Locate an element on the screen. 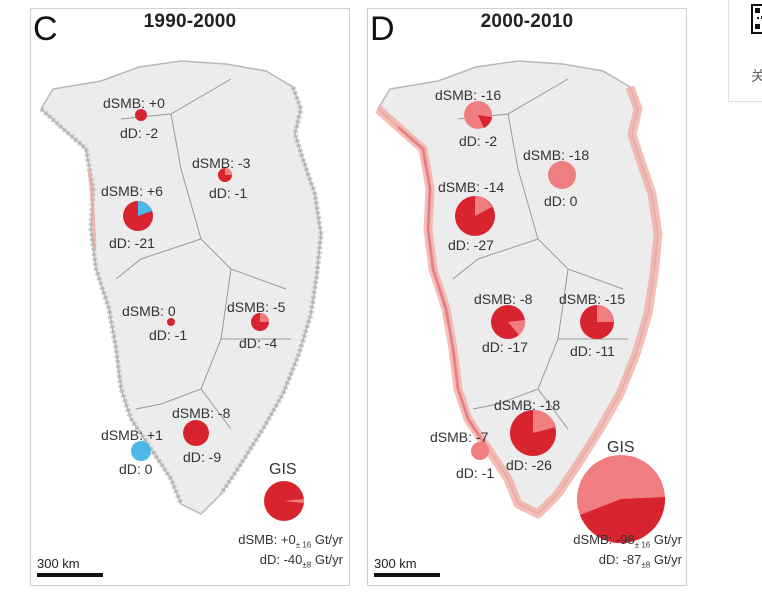 This screenshot has height=603, width=762. basin-dd-label: dD: -9 is located at coordinates (202, 457).